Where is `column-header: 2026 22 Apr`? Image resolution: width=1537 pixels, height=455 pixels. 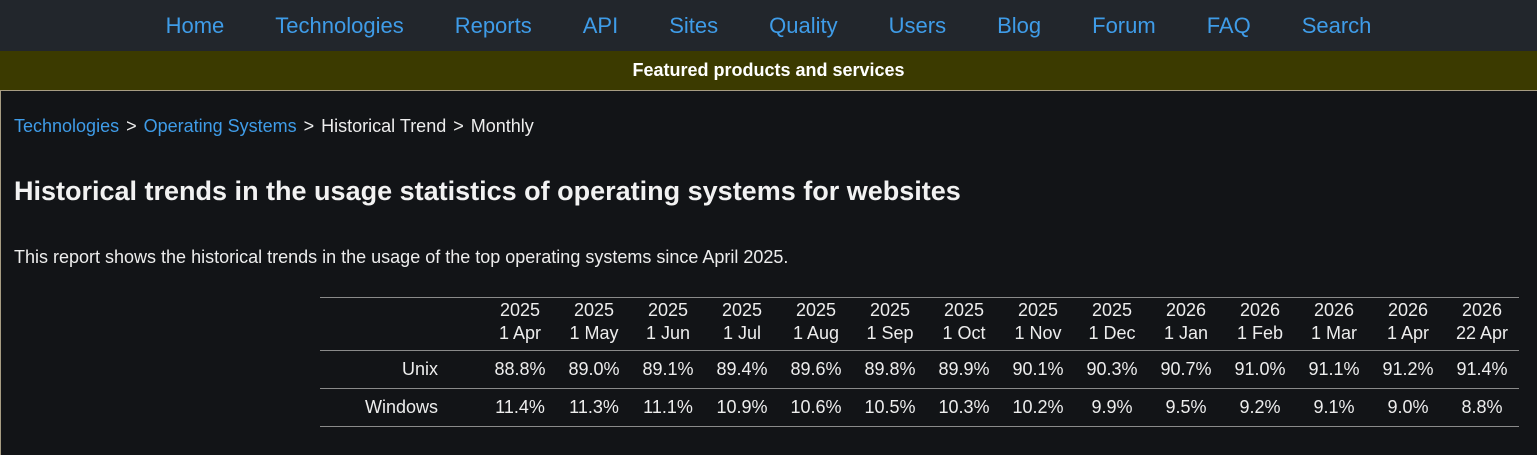
column-header: 2026 22 Apr is located at coordinates (1482, 324).